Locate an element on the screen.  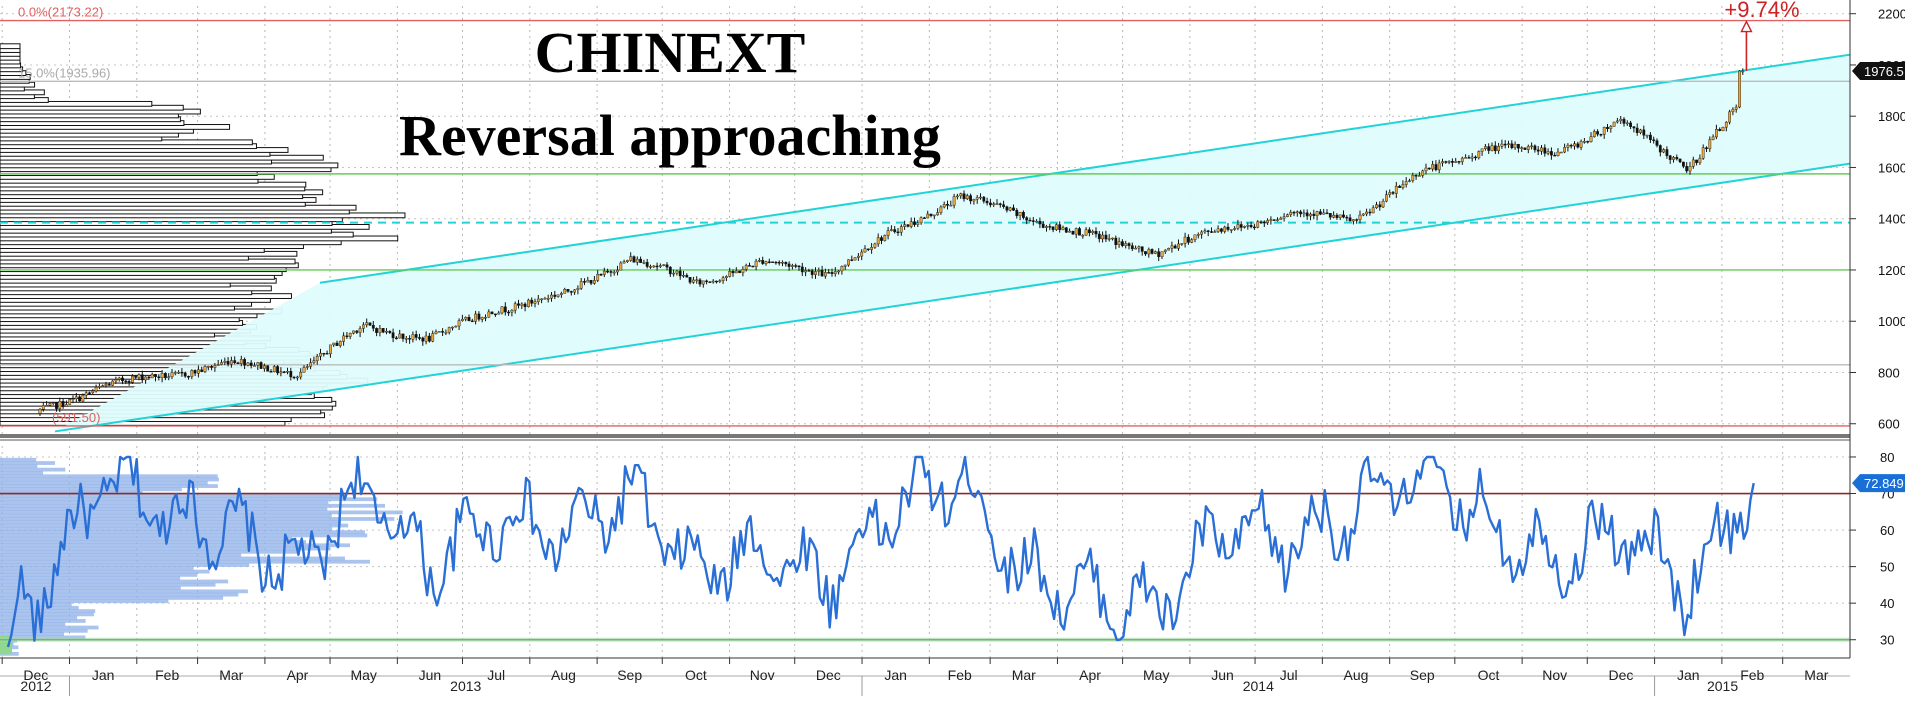
y-tick-label: 1600 is located at coordinates (1891, 167).